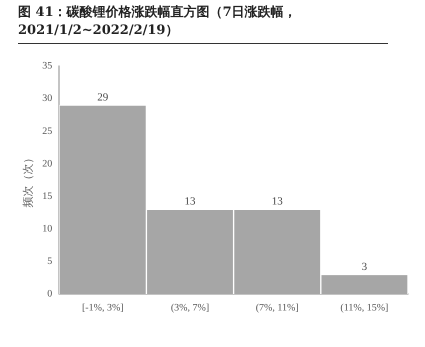  I want to click on x-tick-label: (3%, 7%], so click(190, 308).